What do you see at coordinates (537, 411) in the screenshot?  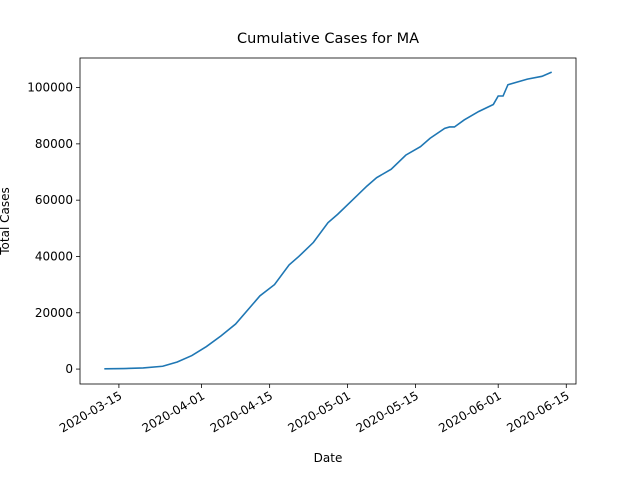 I see `x-tick-label: 2020-06-15` at bounding box center [537, 411].